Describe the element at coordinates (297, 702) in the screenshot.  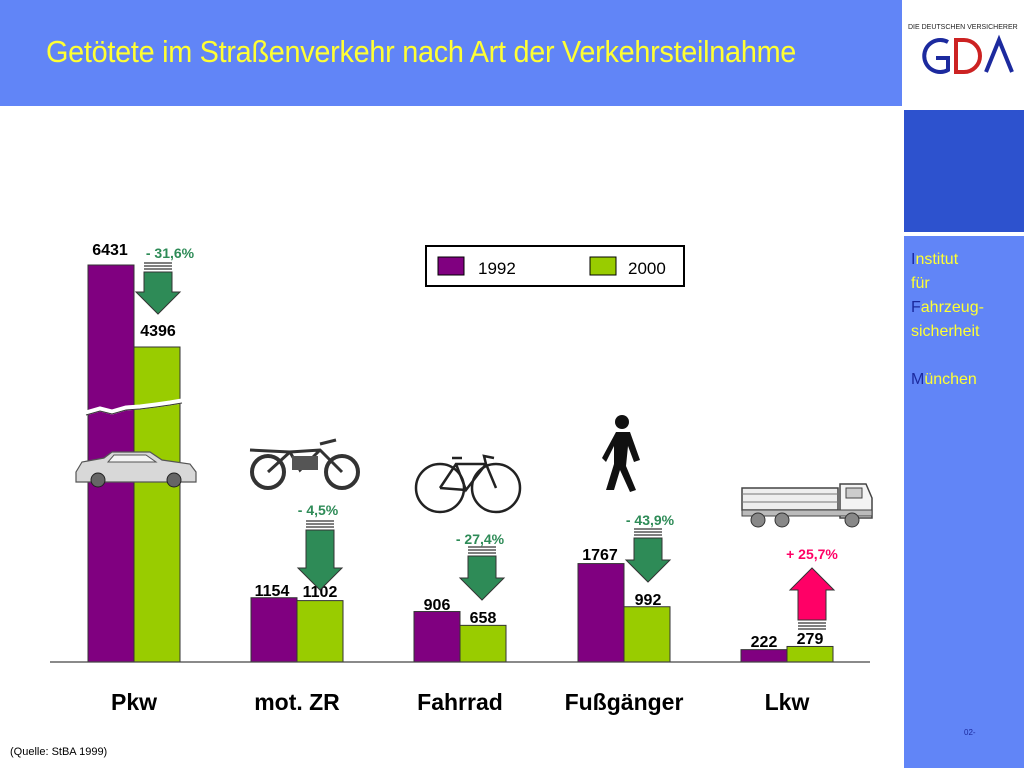
I see `x-tick-label: mot. ZR` at that location.